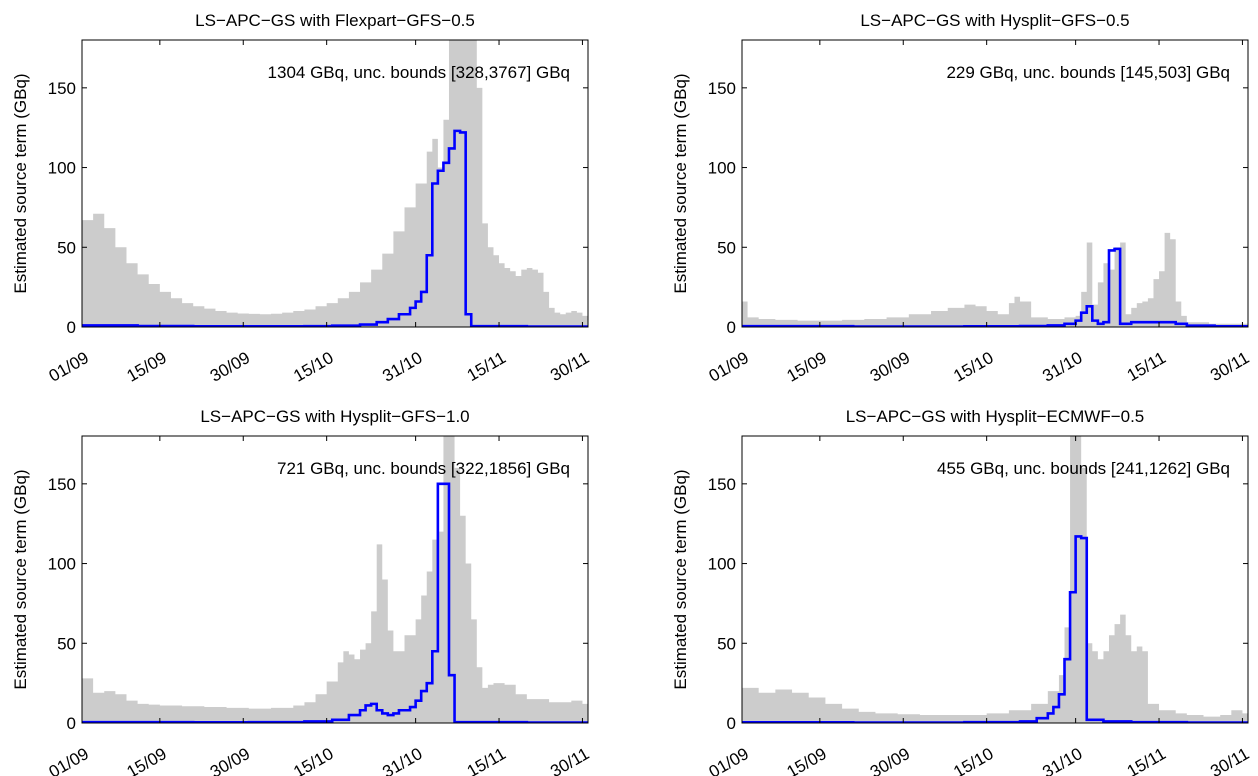 This screenshot has width=1258, height=776. I want to click on chart-annotation: 229 GBq, unc. bounds [145,503] GBq, so click(1088, 72).